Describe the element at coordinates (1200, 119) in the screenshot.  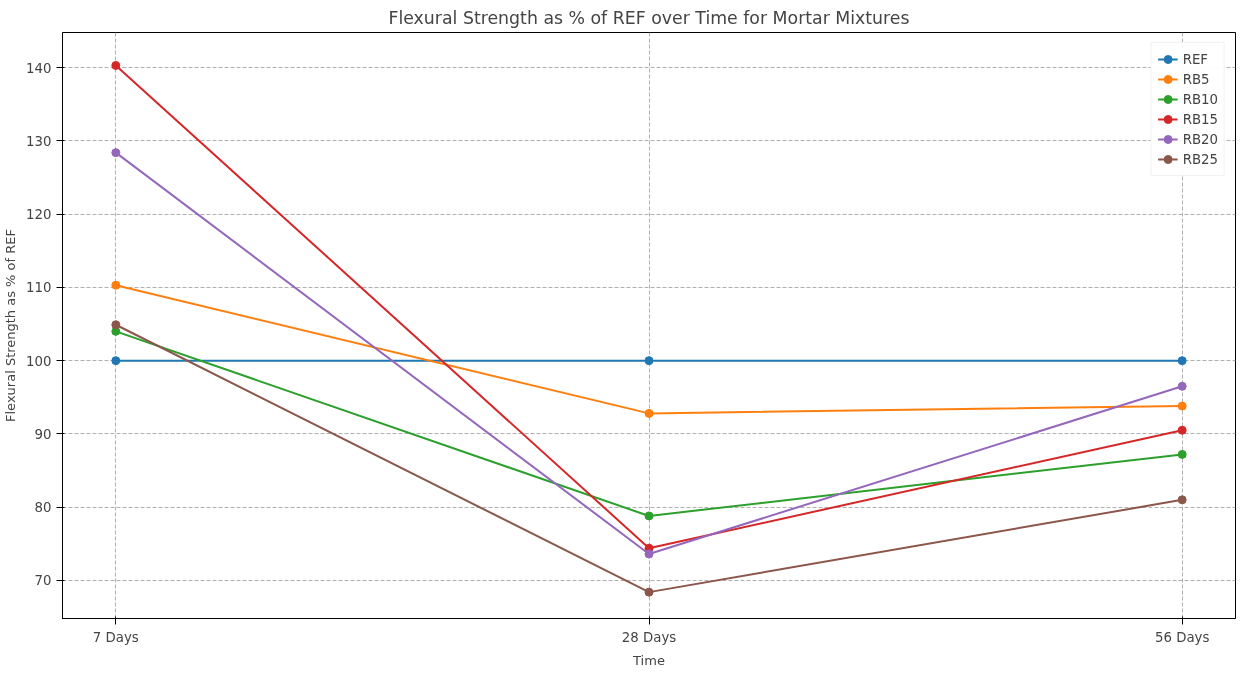
I see `legend-label: RB15` at that location.